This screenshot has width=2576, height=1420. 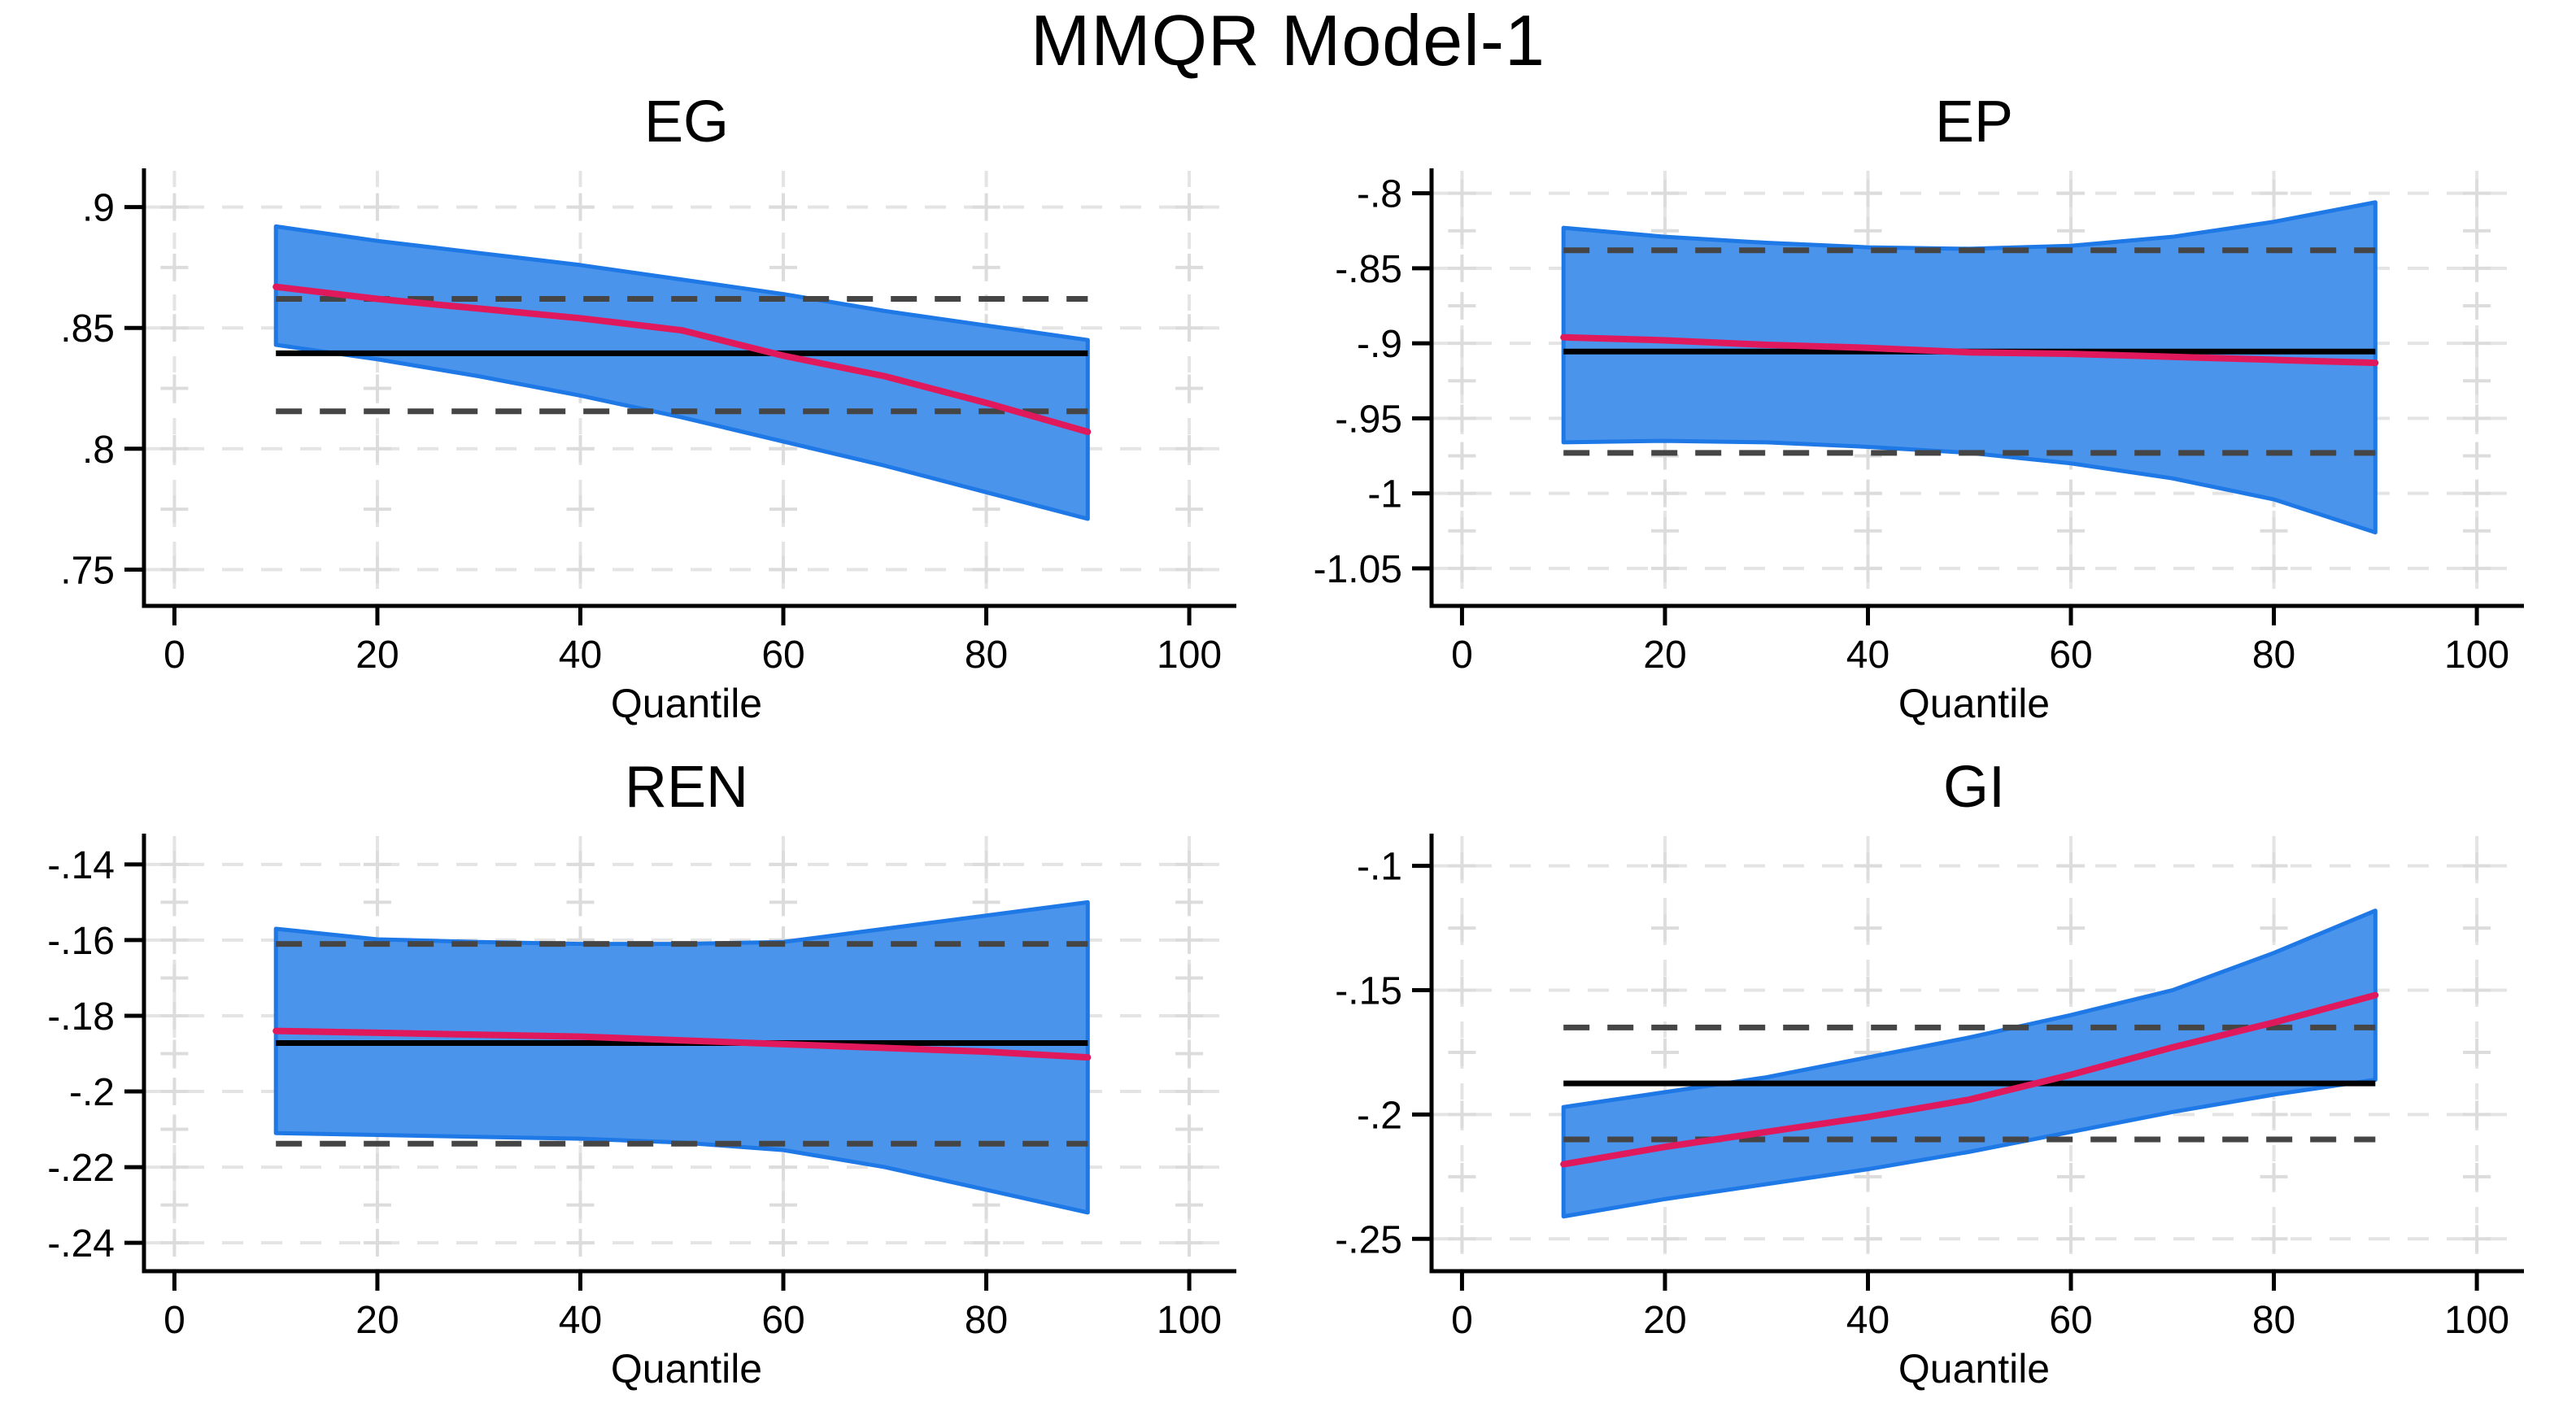 I want to click on y-tick-label: -.16, so click(x=81, y=941).